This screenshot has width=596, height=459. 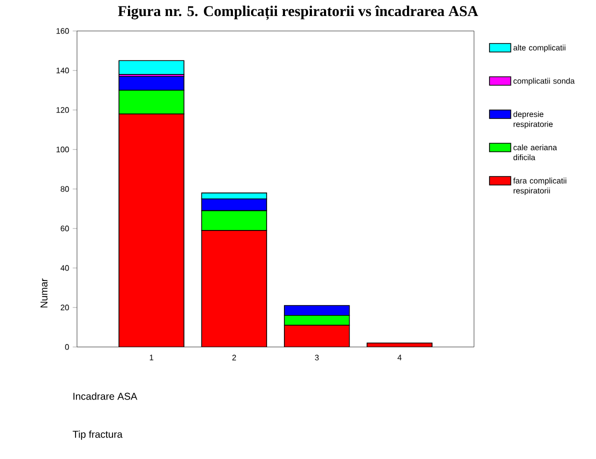 I want to click on bar, so click(x=151, y=67).